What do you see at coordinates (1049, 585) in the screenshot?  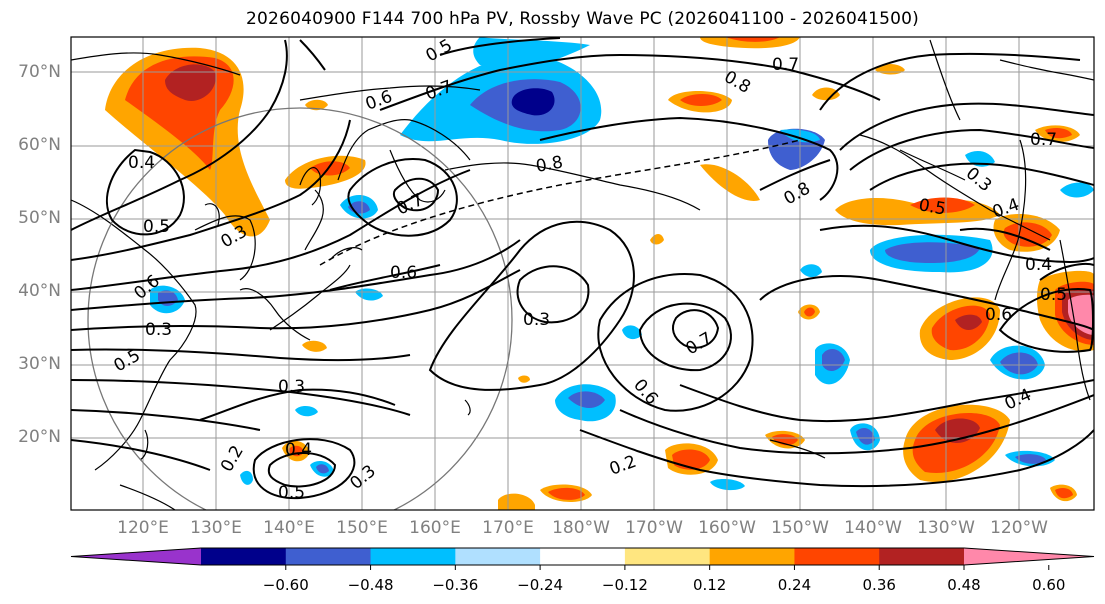 I see `colorbar-tick-label: 0.60` at bounding box center [1049, 585].